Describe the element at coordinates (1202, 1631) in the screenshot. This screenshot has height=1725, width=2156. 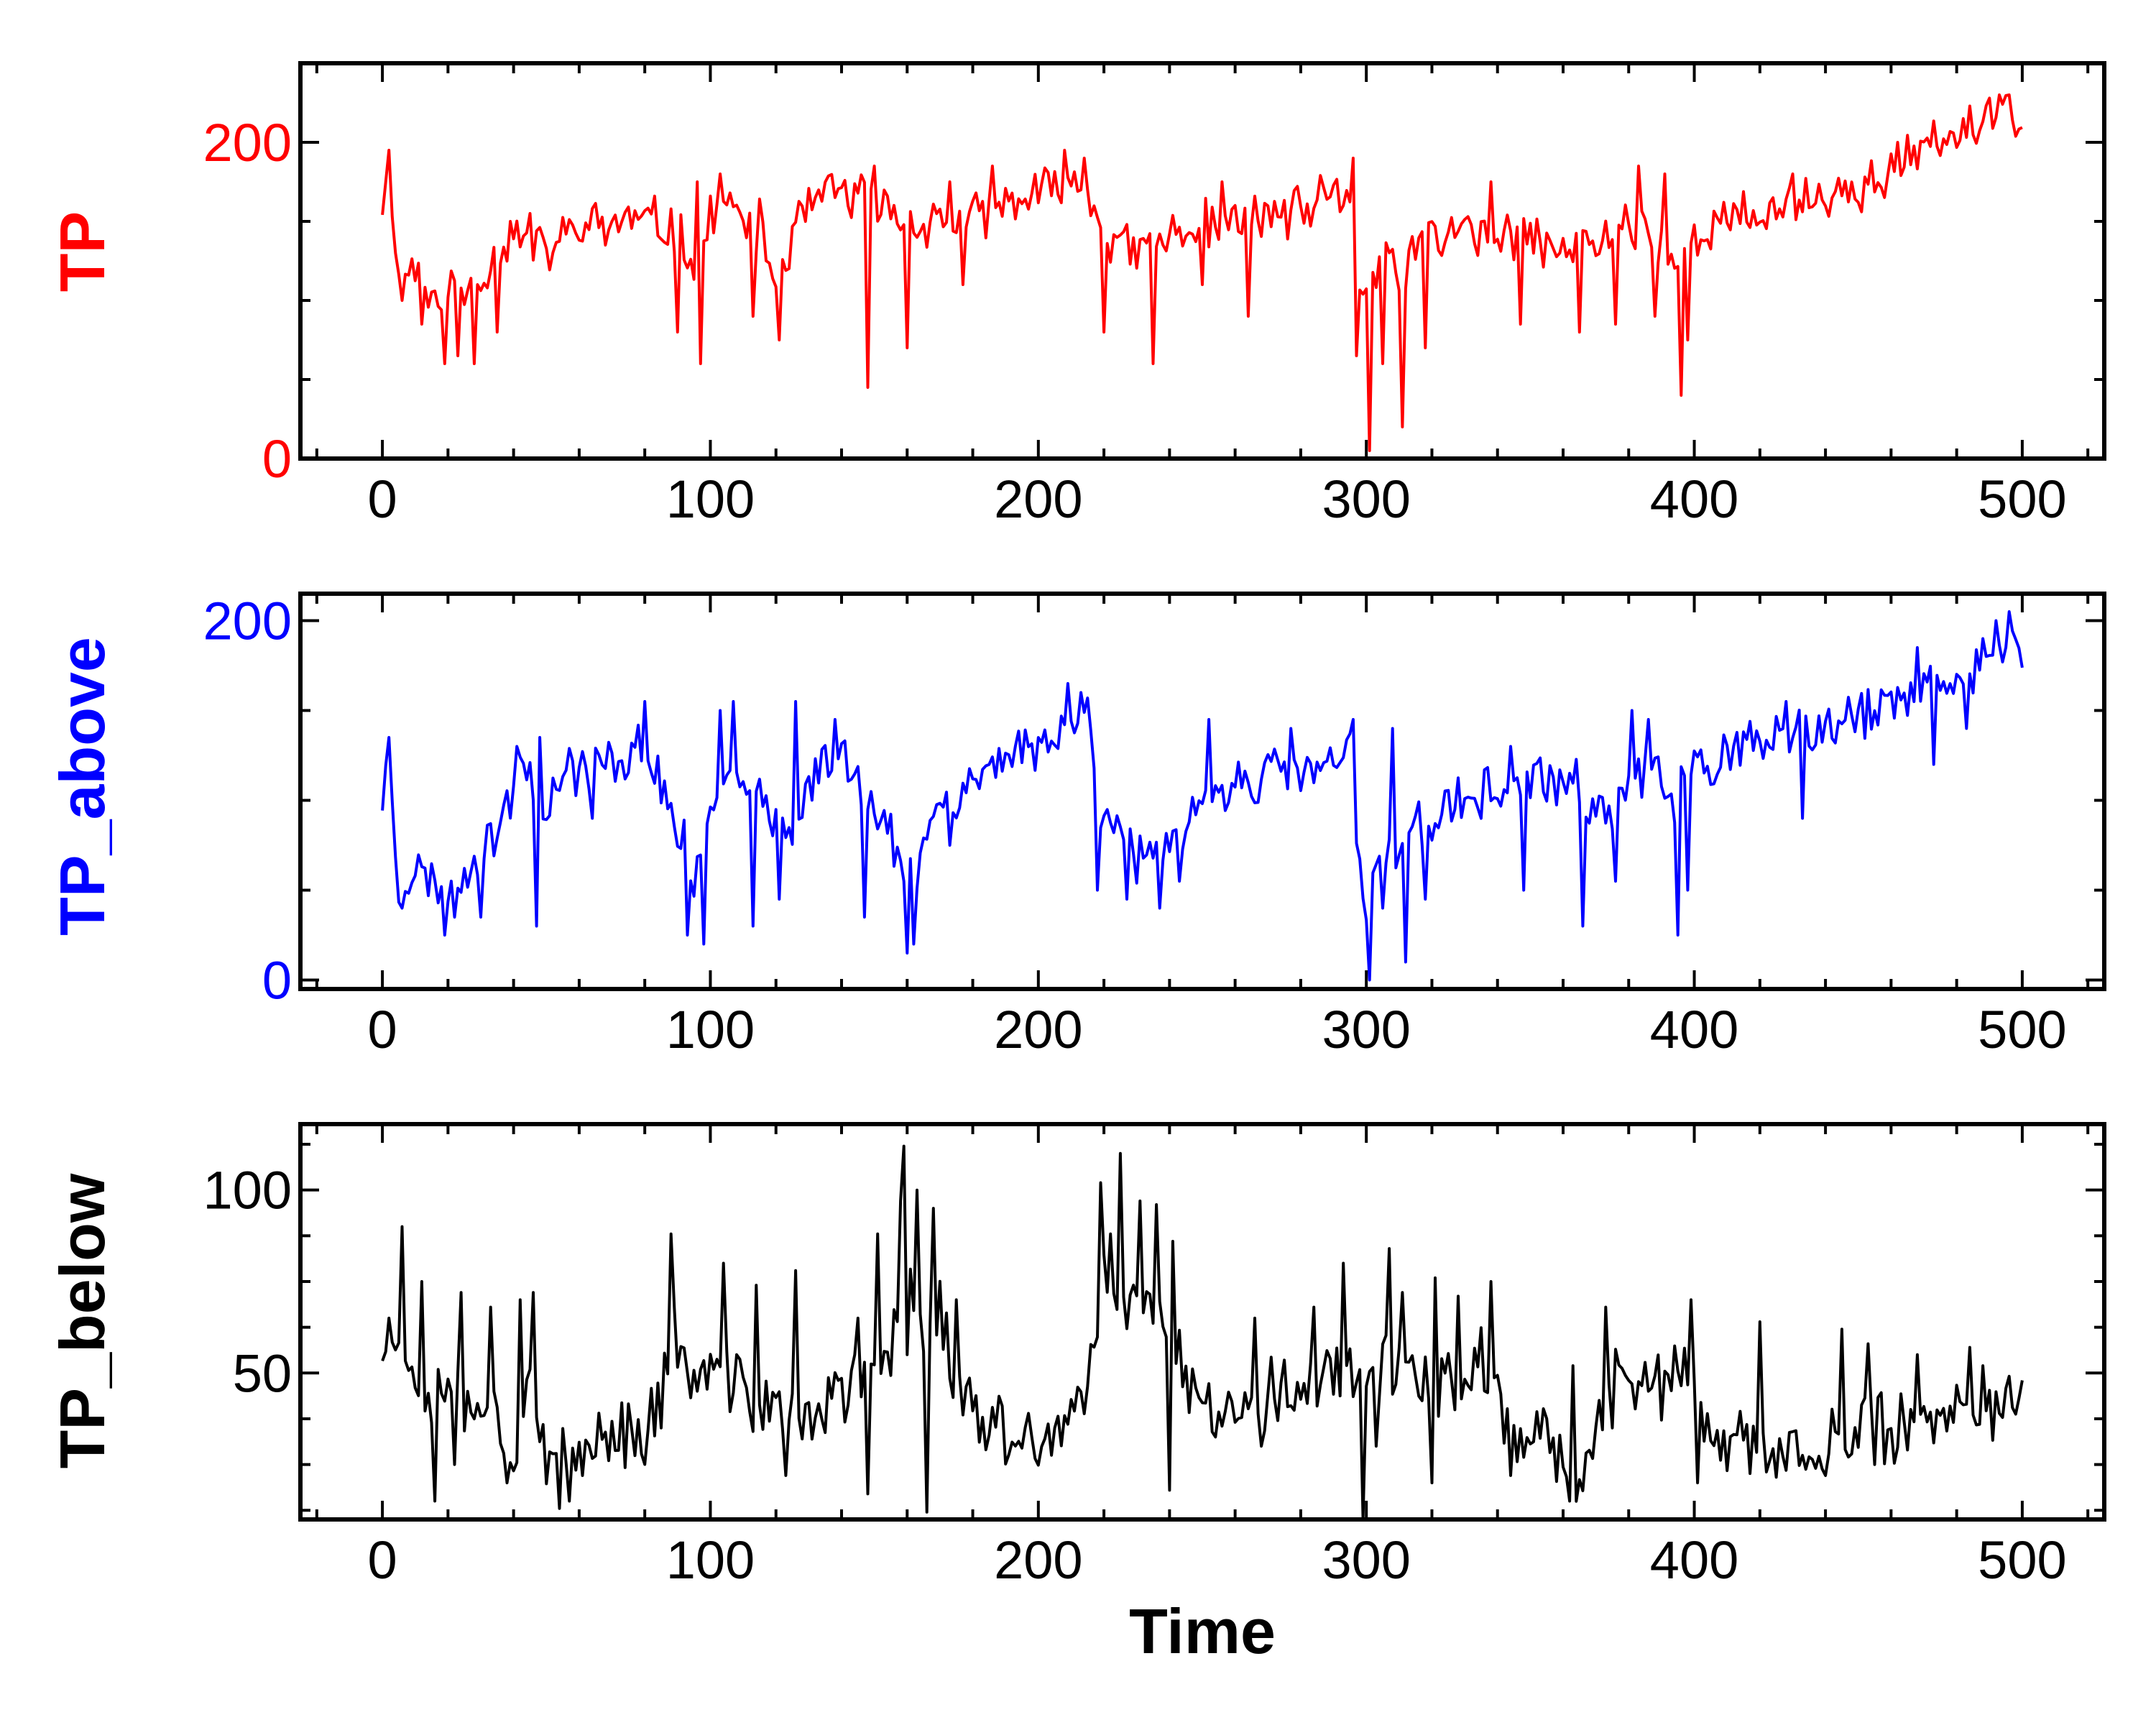
I see `xlabel-time: Time` at that location.